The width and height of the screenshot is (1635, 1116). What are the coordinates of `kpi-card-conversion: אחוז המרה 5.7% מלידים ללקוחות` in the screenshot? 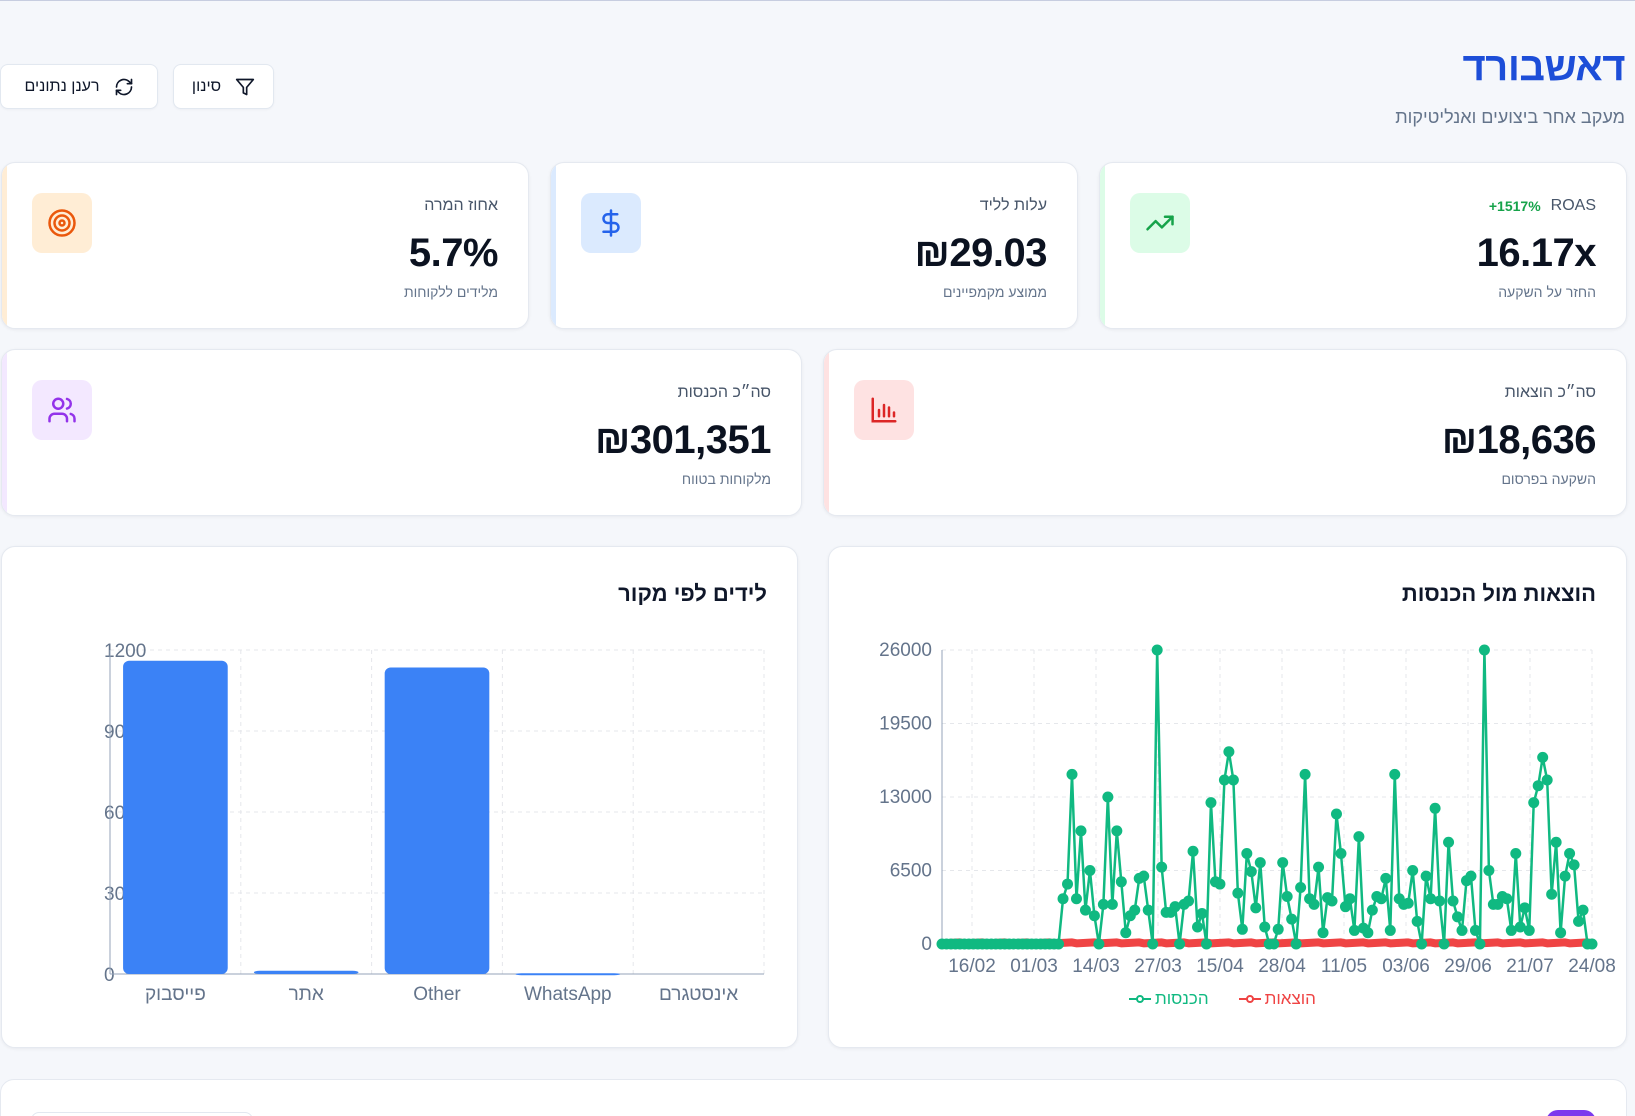 It's located at (265, 245).